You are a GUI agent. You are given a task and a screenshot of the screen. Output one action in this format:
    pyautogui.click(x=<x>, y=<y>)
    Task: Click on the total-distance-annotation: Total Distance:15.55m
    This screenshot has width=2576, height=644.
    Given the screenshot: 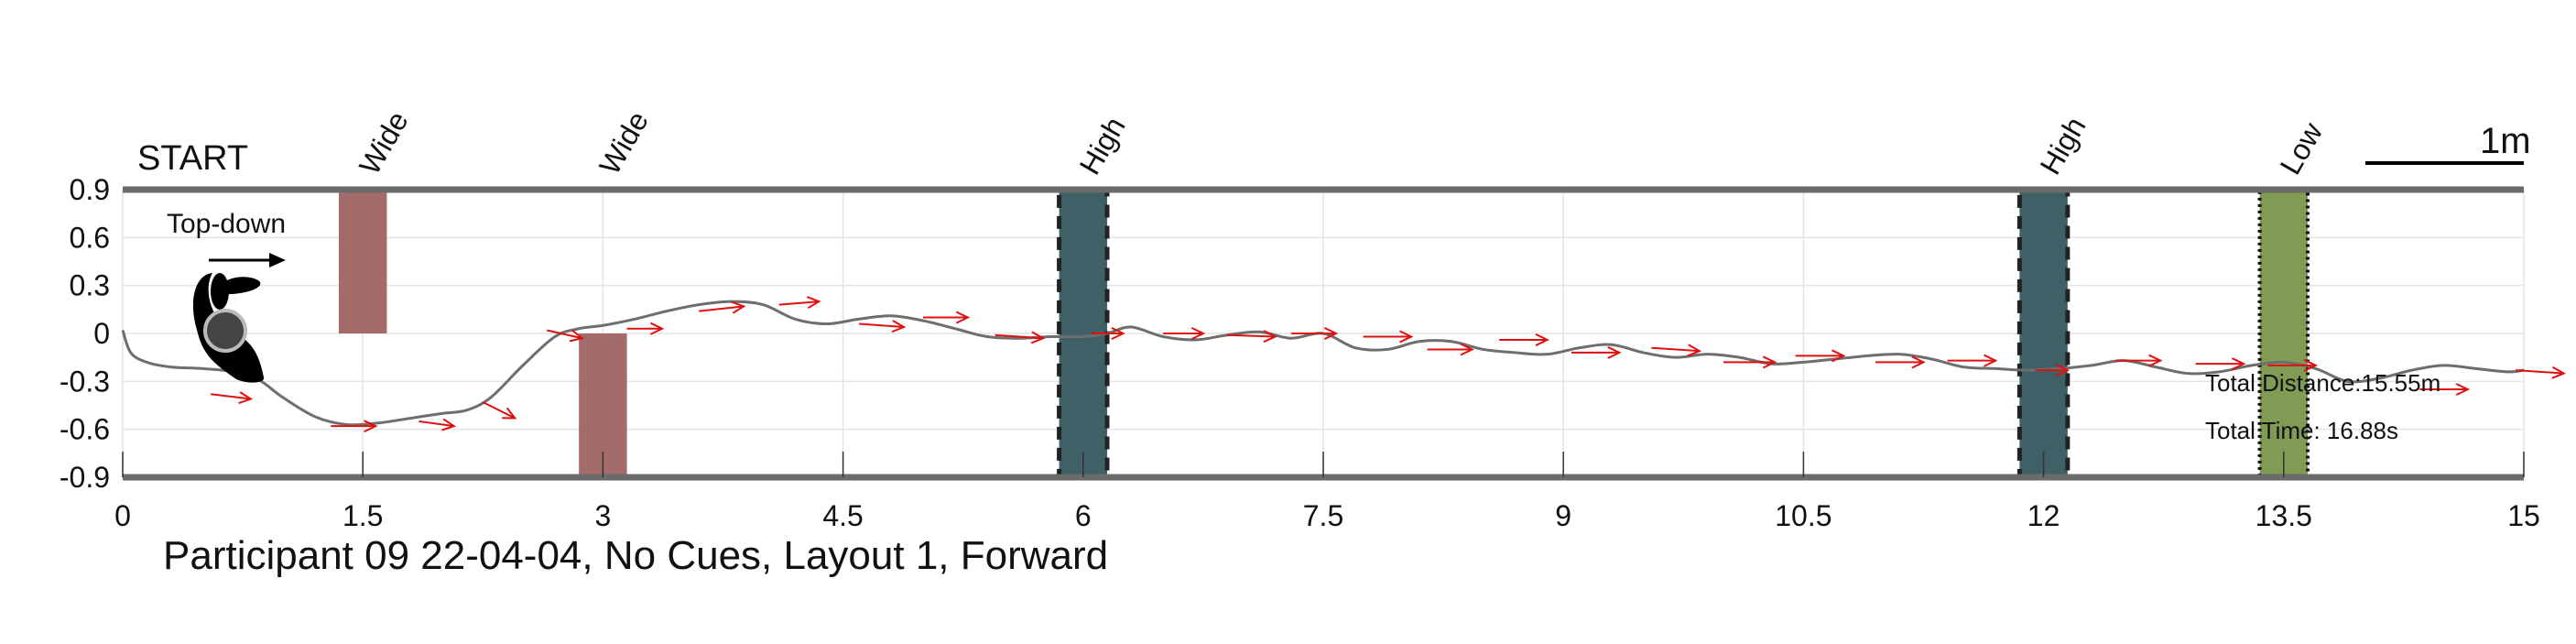 What is the action you would take?
    pyautogui.click(x=2322, y=383)
    